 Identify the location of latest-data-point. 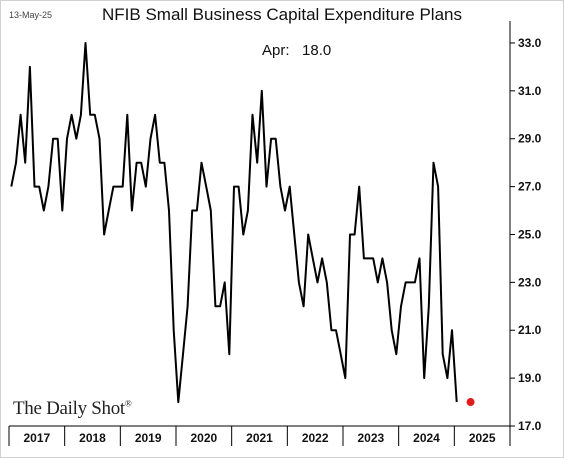
(470, 402).